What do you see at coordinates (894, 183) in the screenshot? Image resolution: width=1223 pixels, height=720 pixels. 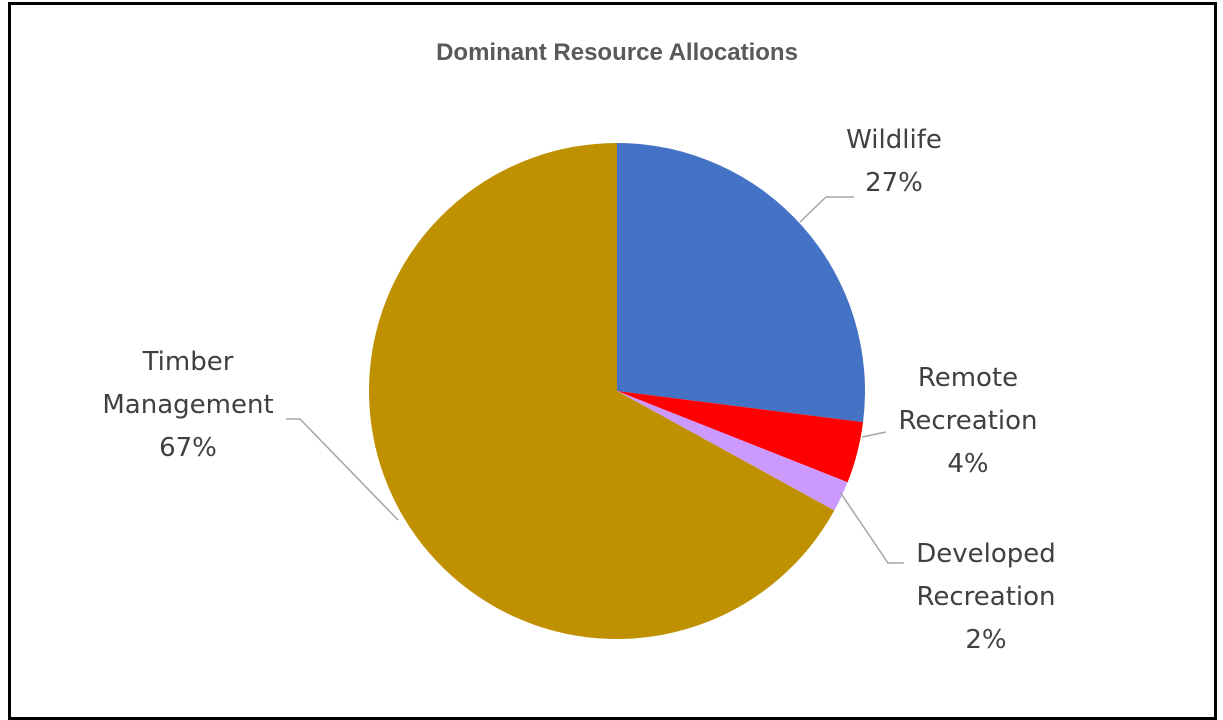 I see `data-label-line: 27%` at bounding box center [894, 183].